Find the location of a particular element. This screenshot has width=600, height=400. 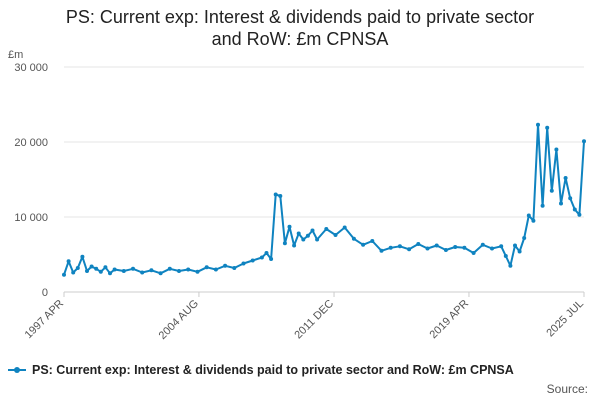

x-tick-label: 2004 AUG is located at coordinates (179, 320).